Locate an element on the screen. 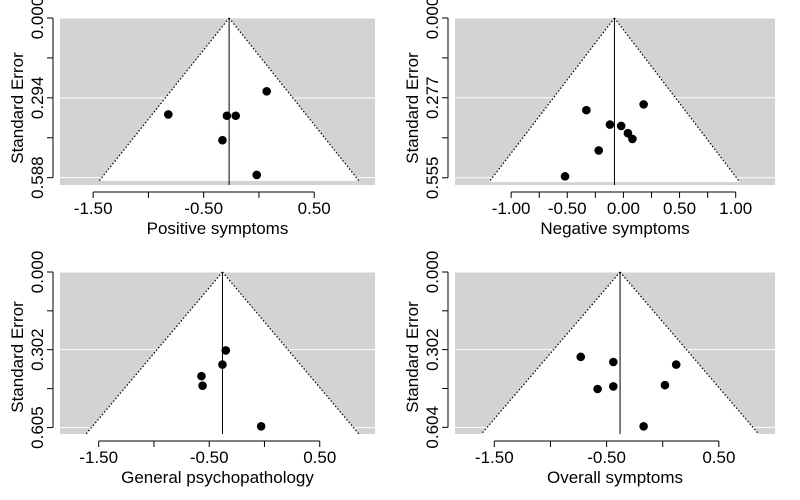  y-tick-label: 0.605 is located at coordinates (37, 427).